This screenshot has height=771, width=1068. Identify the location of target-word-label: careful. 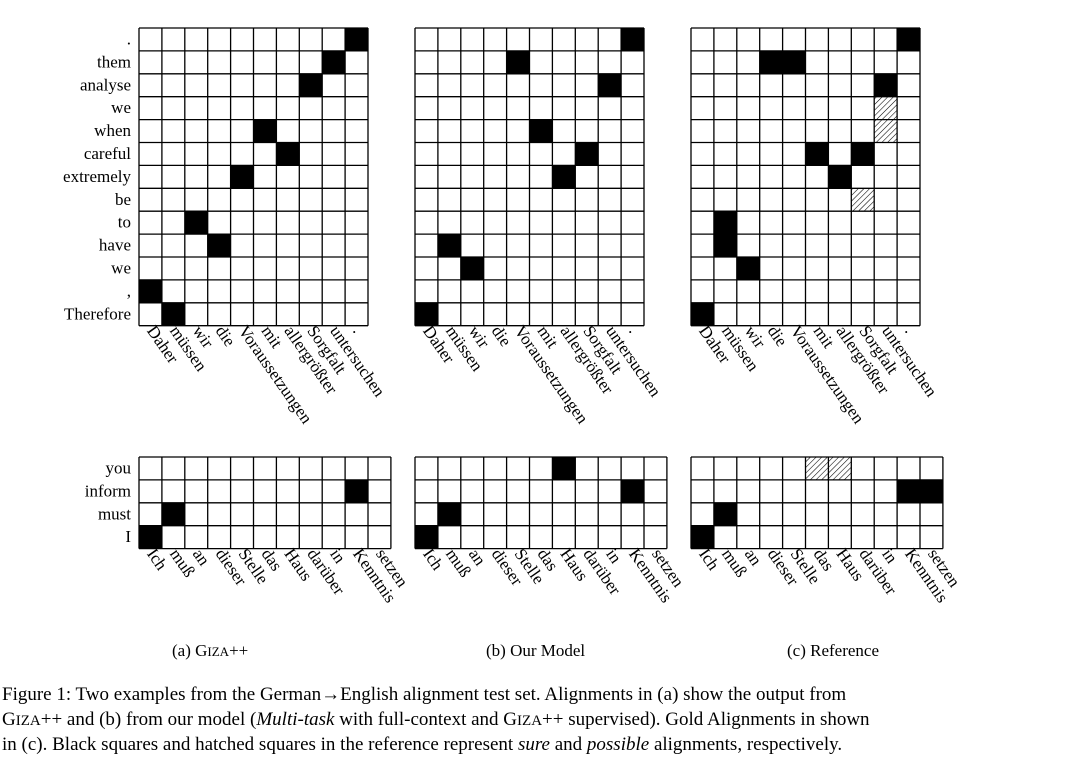
(107, 153).